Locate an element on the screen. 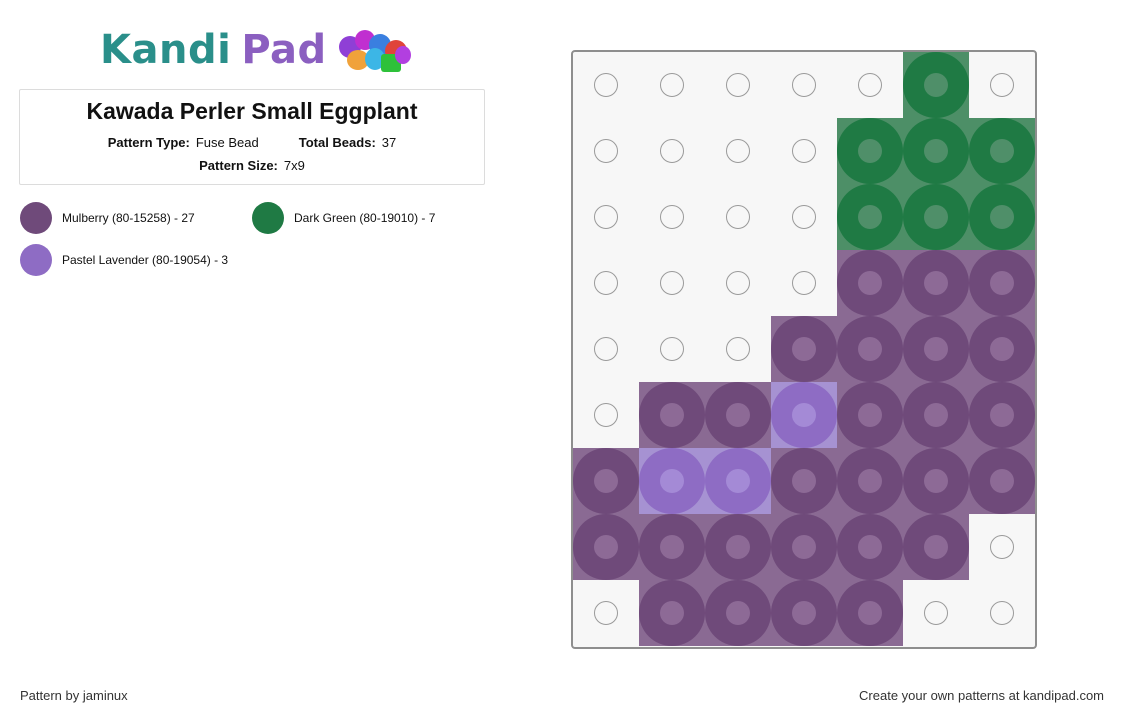  pattern-meta-row: Pattern Type: Fuse Bead Total Beads: 37 is located at coordinates (252, 142).